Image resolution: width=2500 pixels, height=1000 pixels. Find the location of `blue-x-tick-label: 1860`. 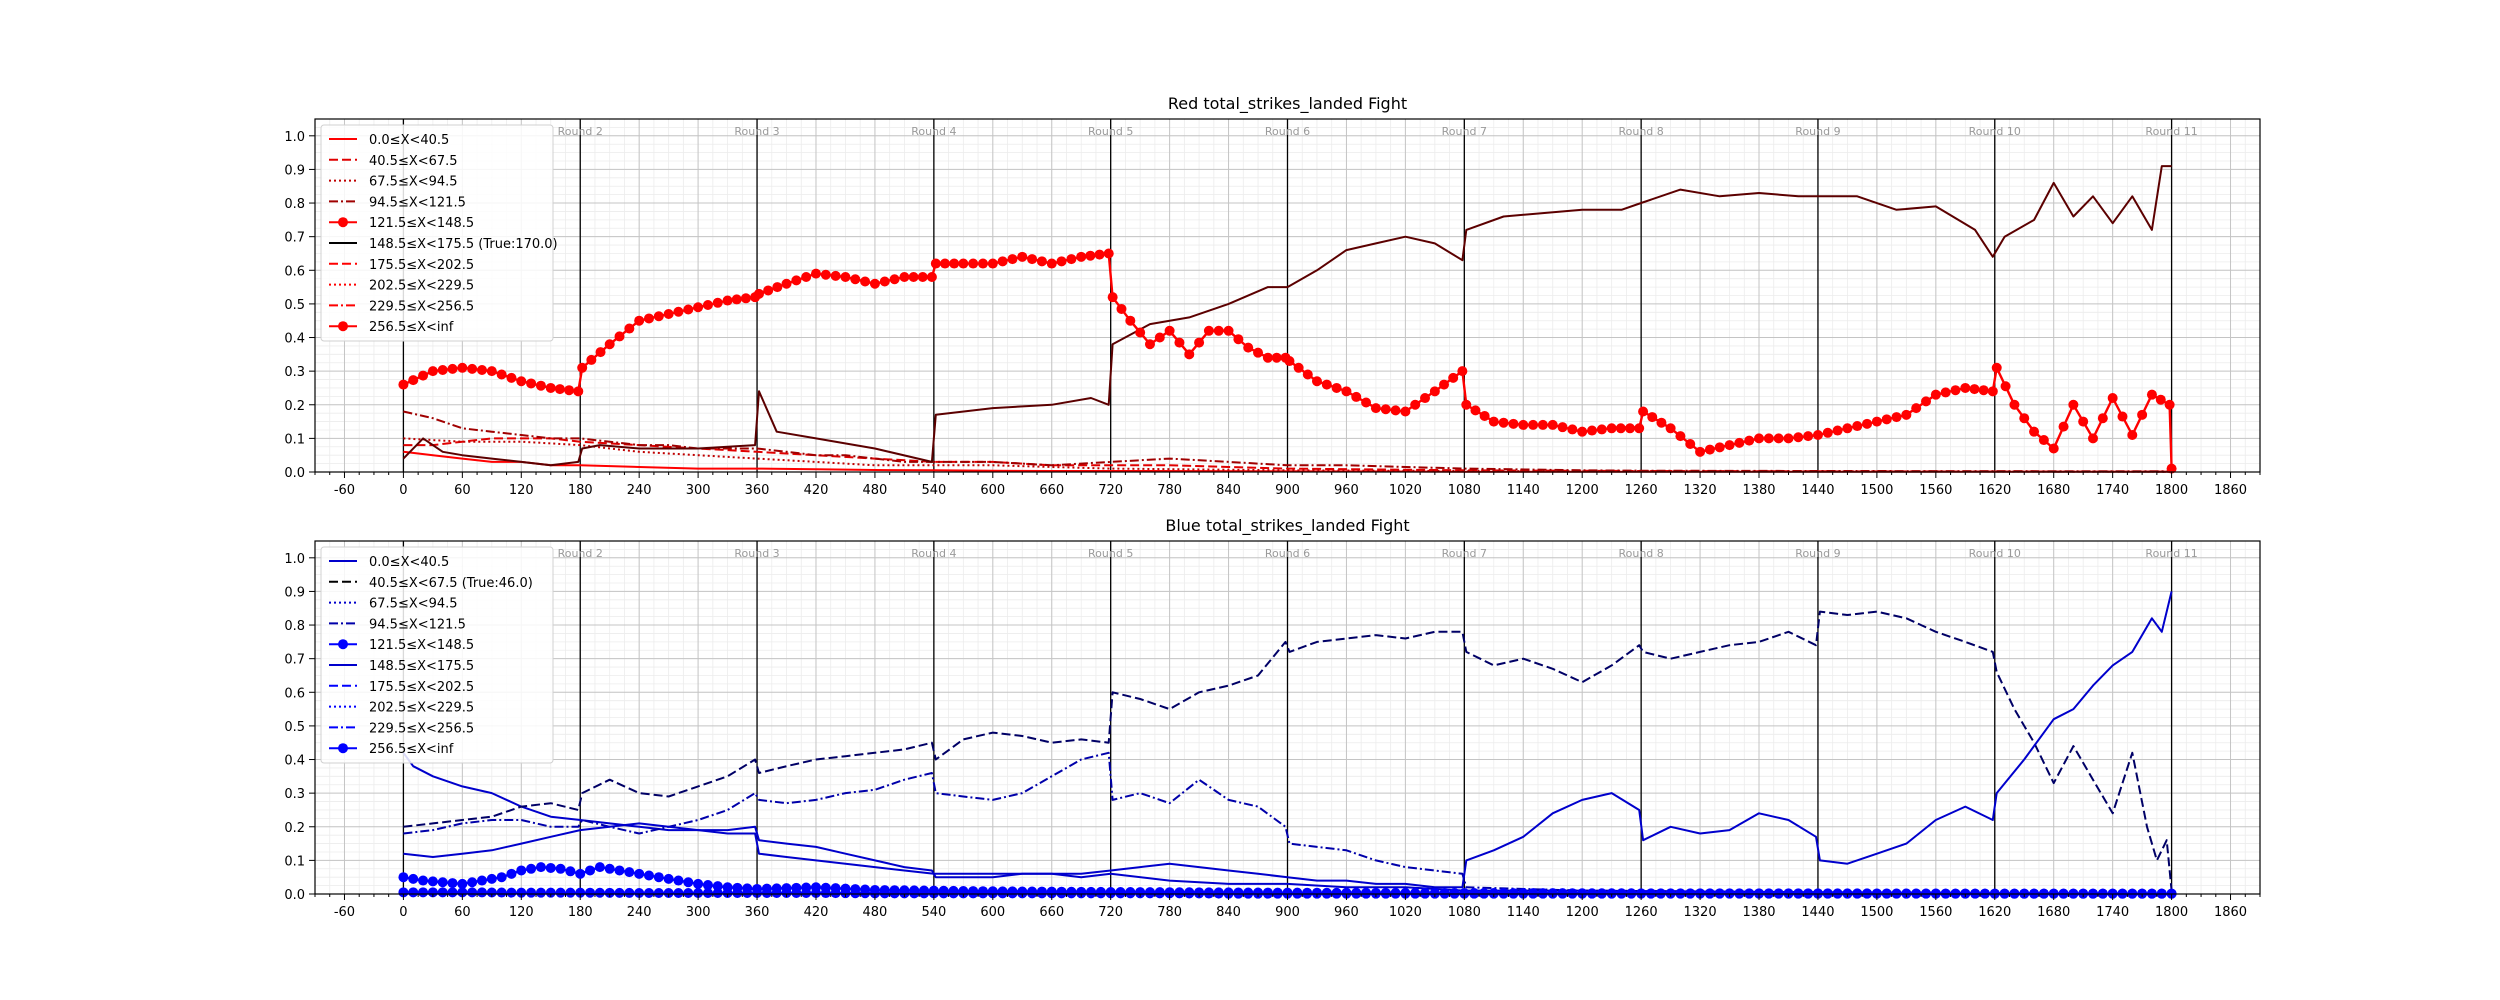

blue-x-tick-label: 1860 is located at coordinates (2230, 912).